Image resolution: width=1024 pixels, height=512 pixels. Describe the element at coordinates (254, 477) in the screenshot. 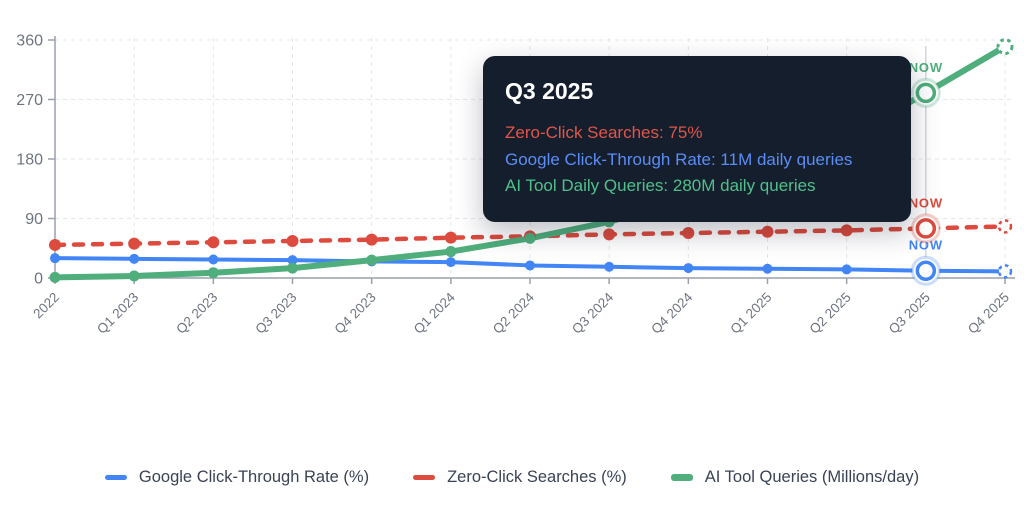

I see `legend-label-google-ctr: Google Click-Through Rate (%)` at that location.